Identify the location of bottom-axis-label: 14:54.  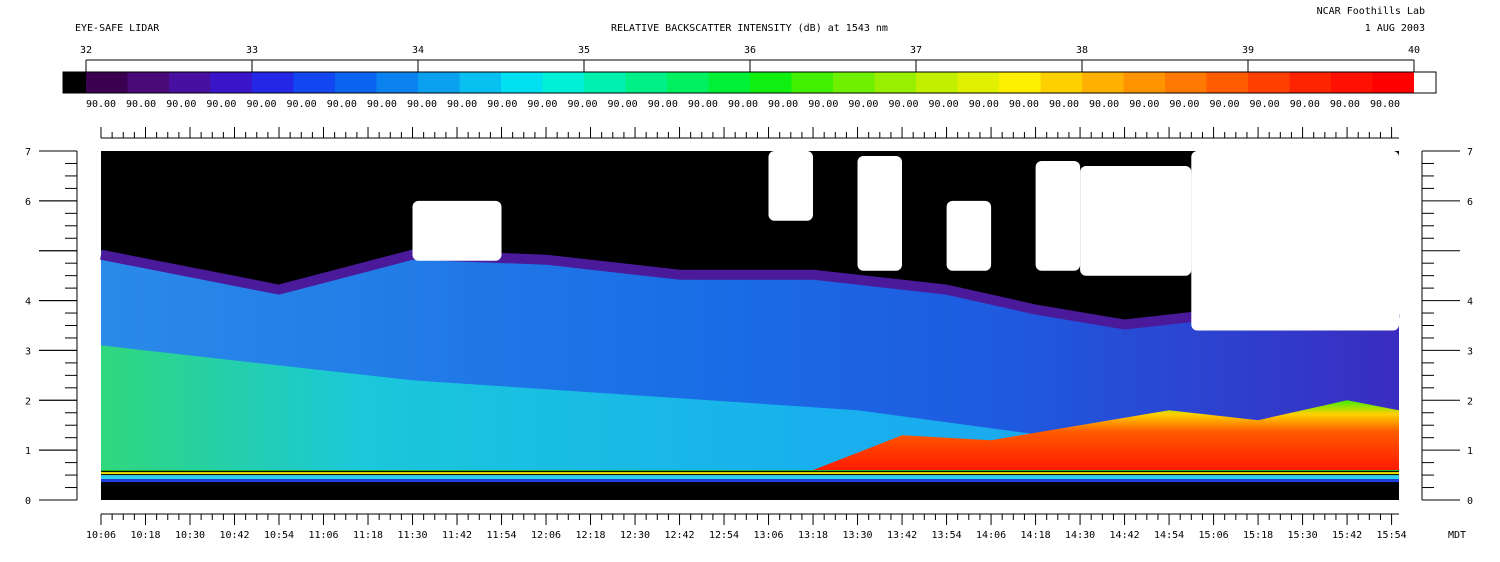
(1169, 535).